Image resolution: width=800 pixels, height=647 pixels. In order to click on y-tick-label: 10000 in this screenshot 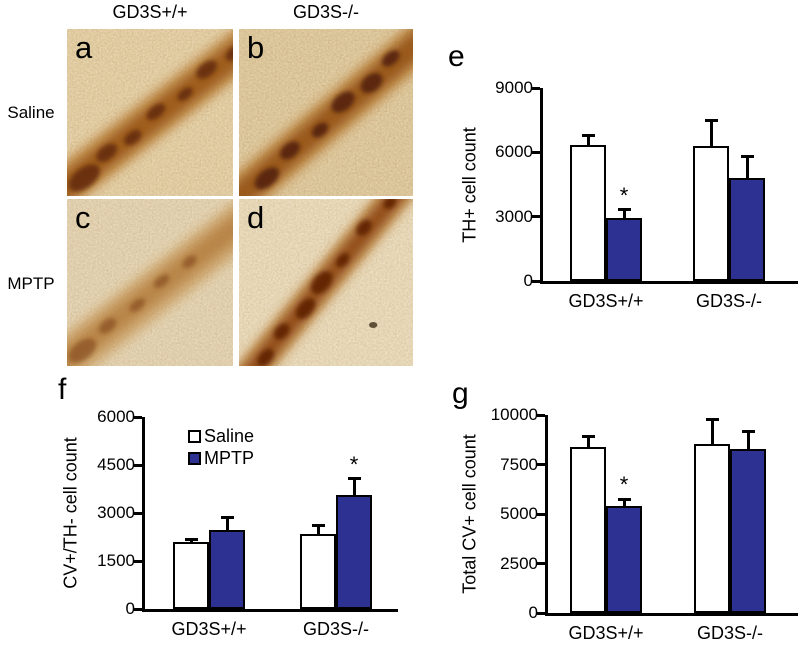, I will do `click(514, 414)`.